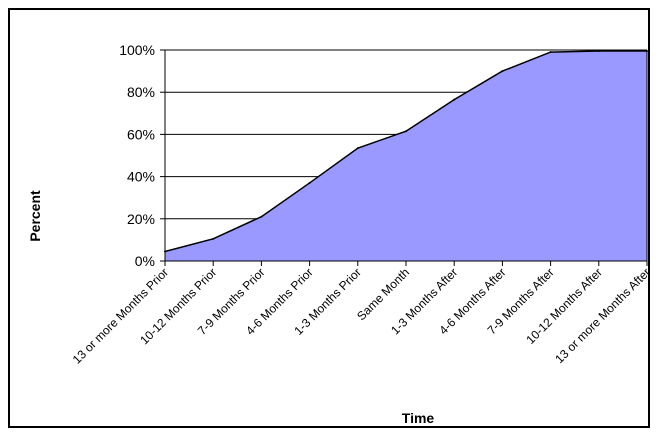 The height and width of the screenshot is (436, 660). What do you see at coordinates (141, 134) in the screenshot?
I see `y-tick-label: 60%` at bounding box center [141, 134].